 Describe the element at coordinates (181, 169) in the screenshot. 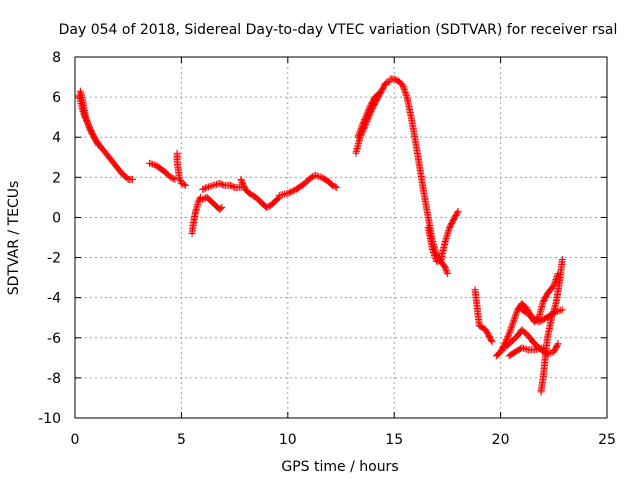

I see `series-arc-d` at that location.